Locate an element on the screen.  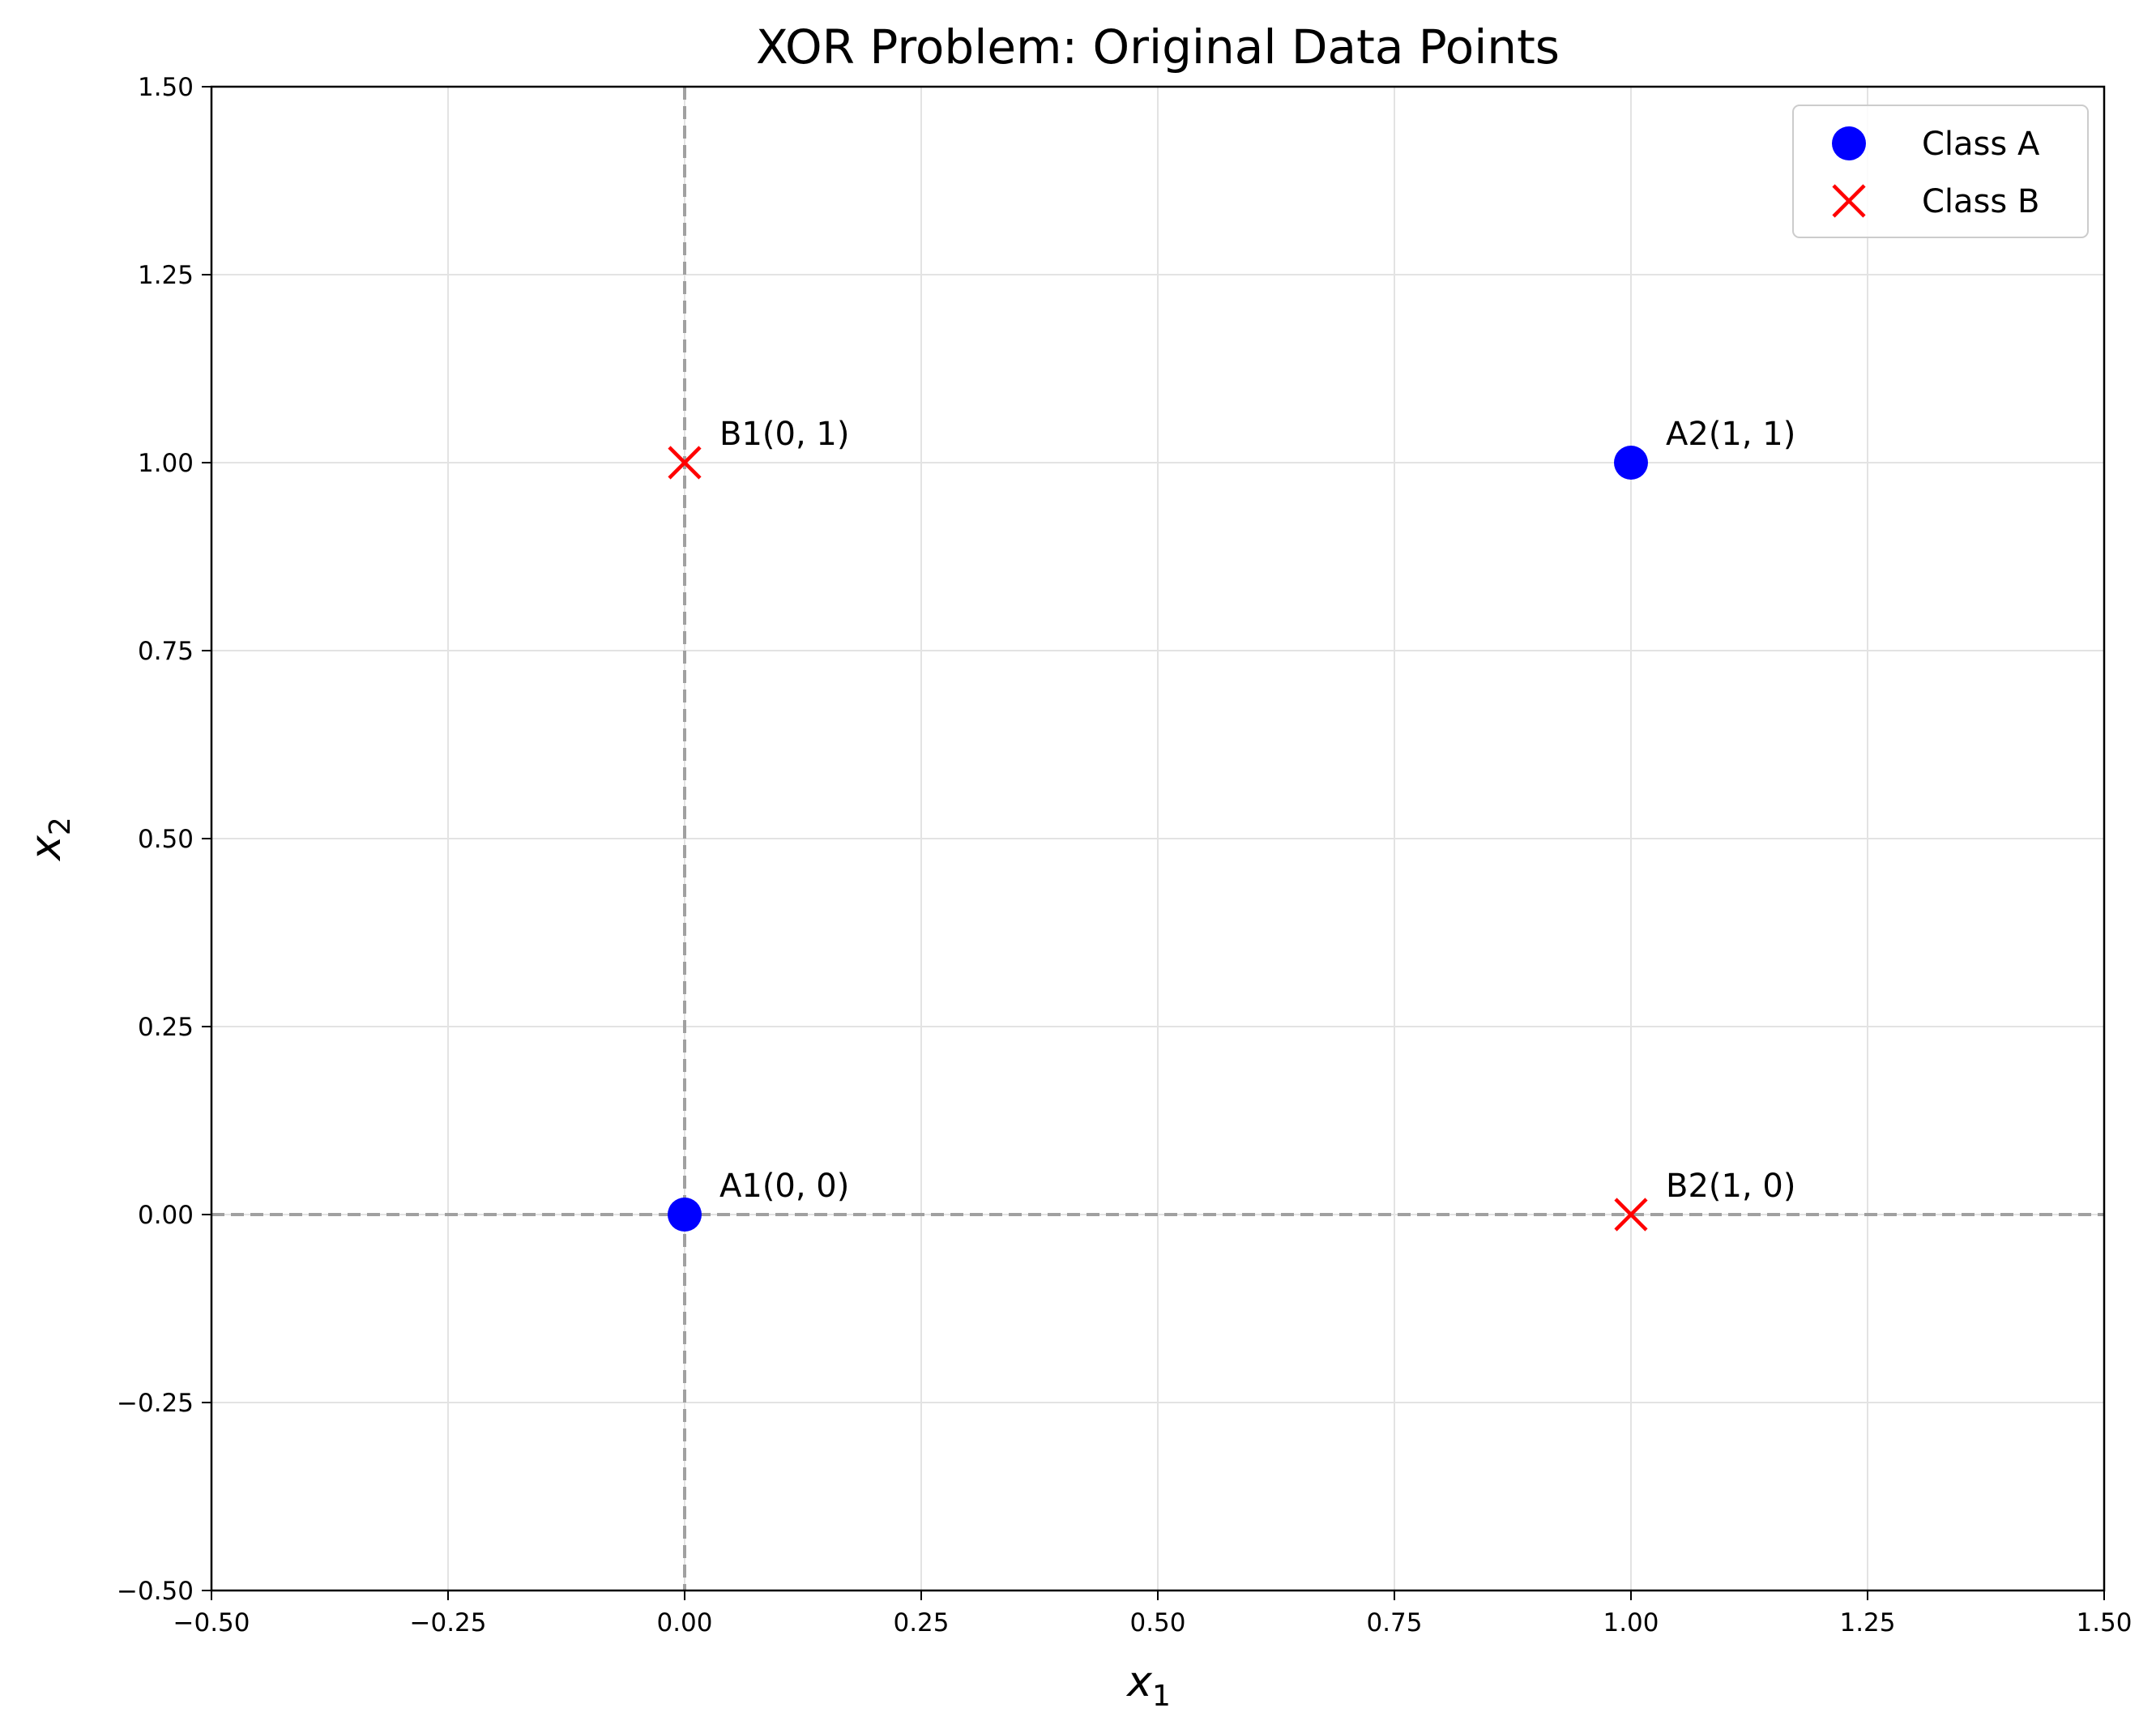
legend: Class A Class B is located at coordinates (1940, 172).